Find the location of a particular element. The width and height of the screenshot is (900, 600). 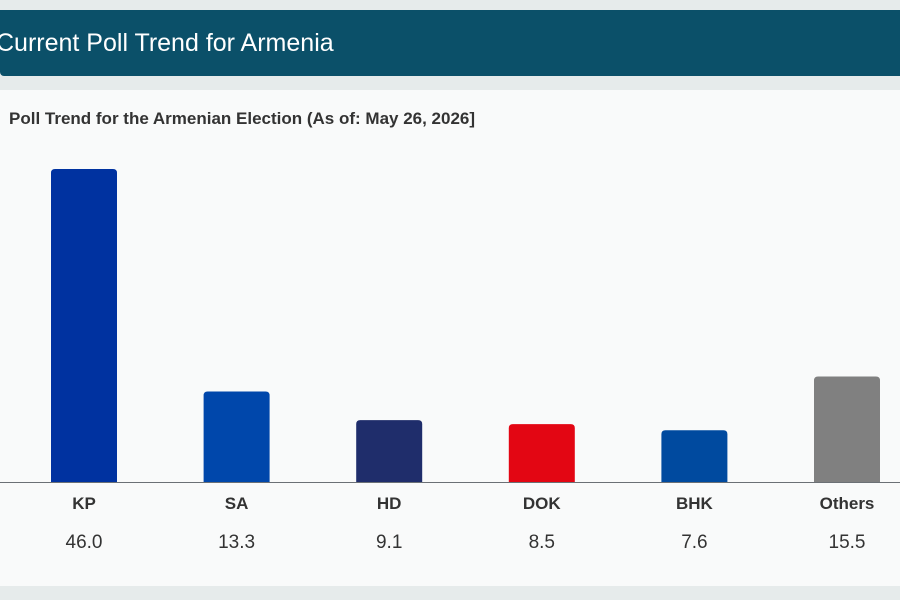

value-label: 15.5 is located at coordinates (847, 542).